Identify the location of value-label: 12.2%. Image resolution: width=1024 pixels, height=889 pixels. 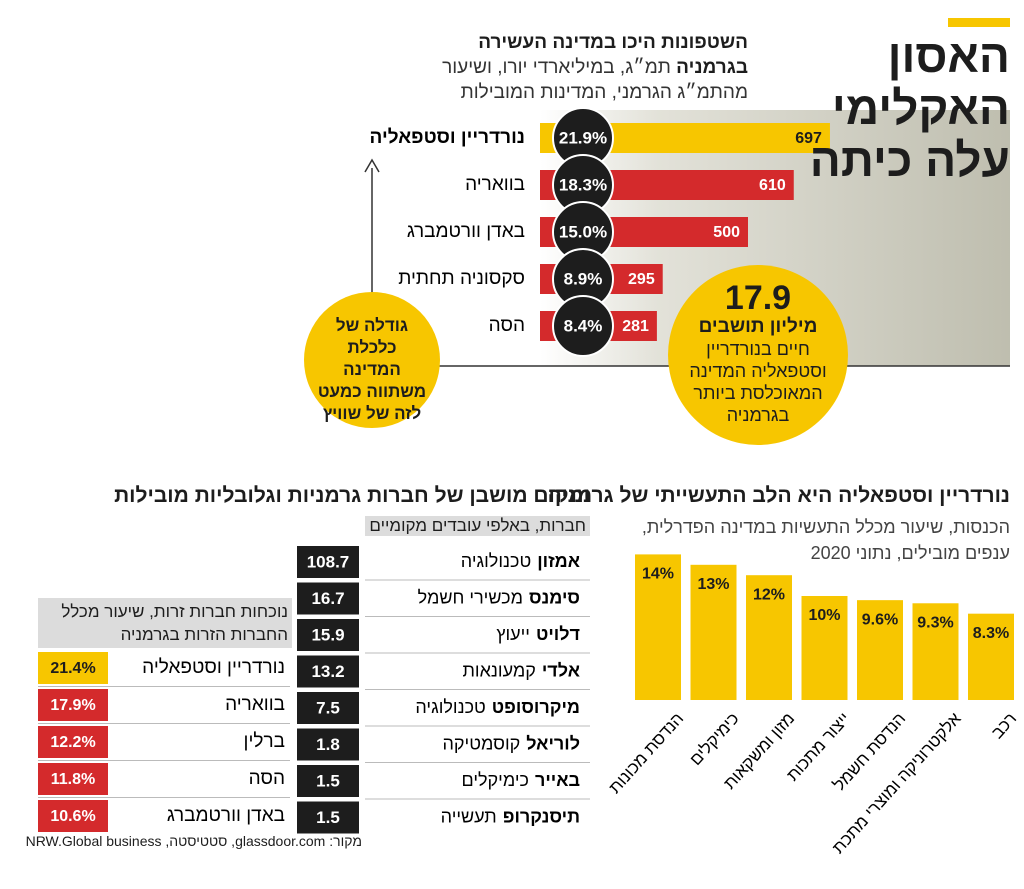
(72, 742).